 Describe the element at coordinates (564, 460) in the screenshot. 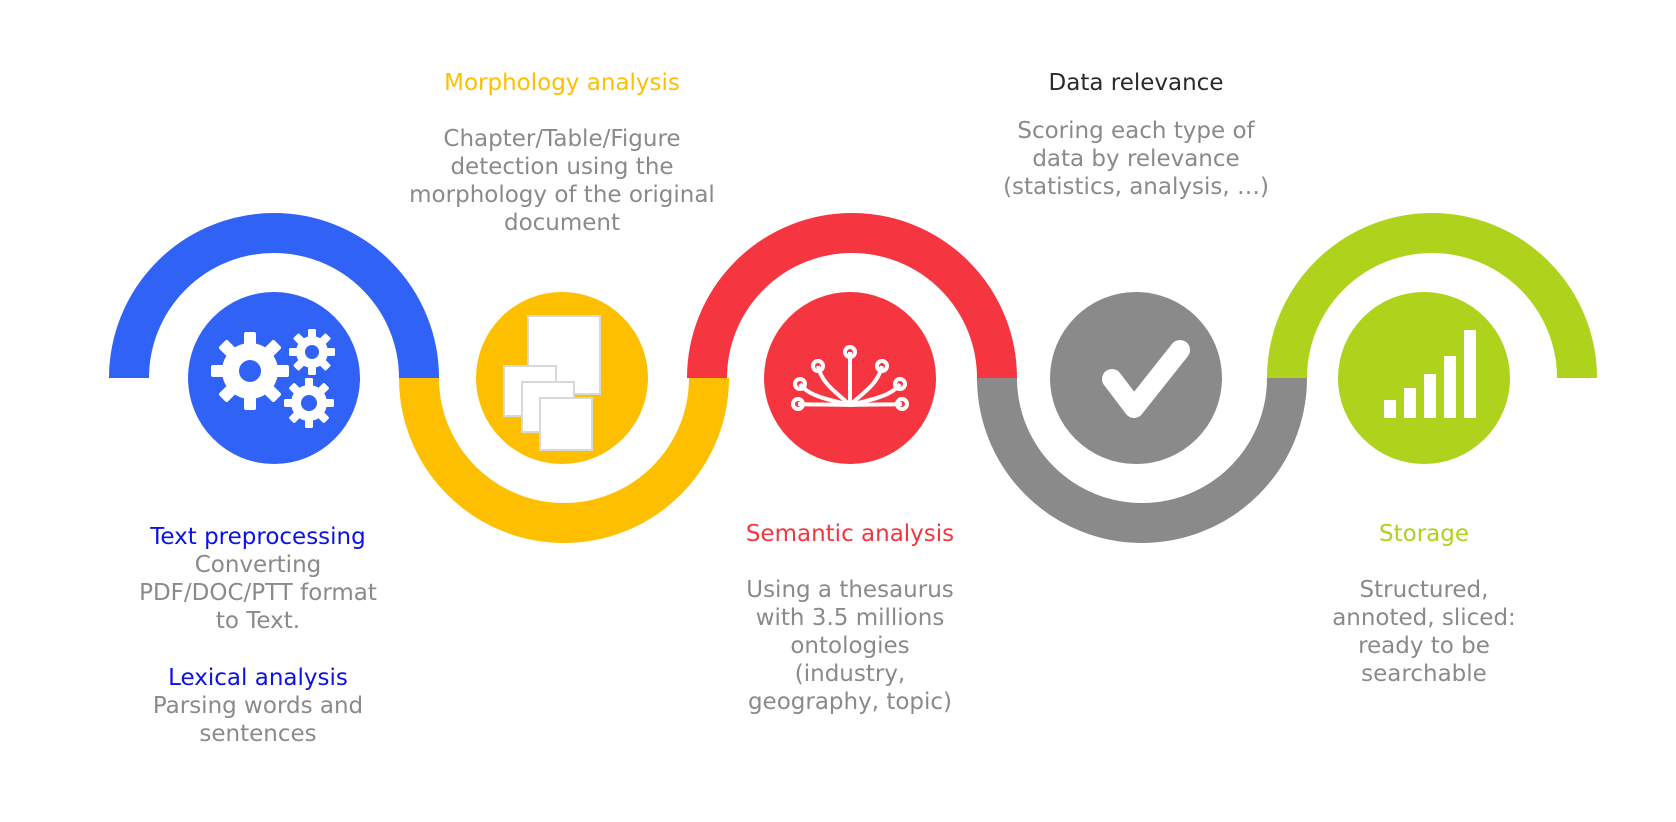

I see `arc-yellow` at that location.